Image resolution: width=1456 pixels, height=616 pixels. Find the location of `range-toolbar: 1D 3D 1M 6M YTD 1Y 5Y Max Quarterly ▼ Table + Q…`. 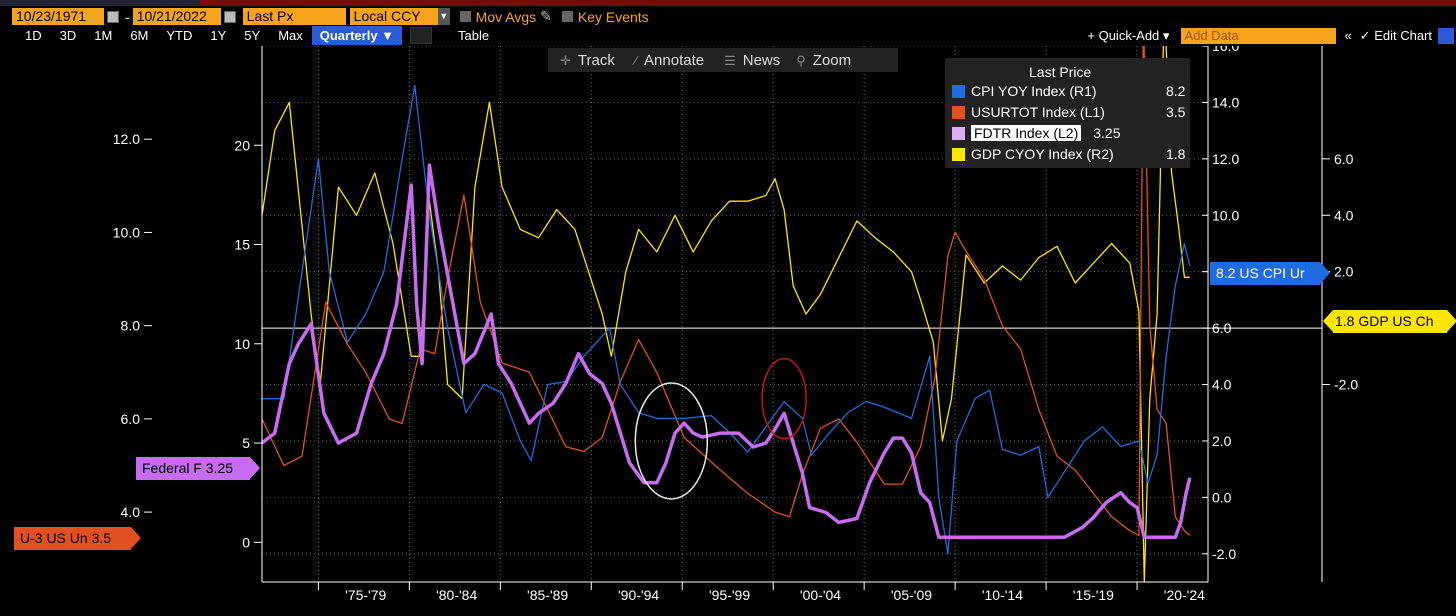

range-toolbar: 1D 3D 1M 6M YTD 1Y 5Y Max Quarterly ▼ Table + Q… is located at coordinates (728, 35).